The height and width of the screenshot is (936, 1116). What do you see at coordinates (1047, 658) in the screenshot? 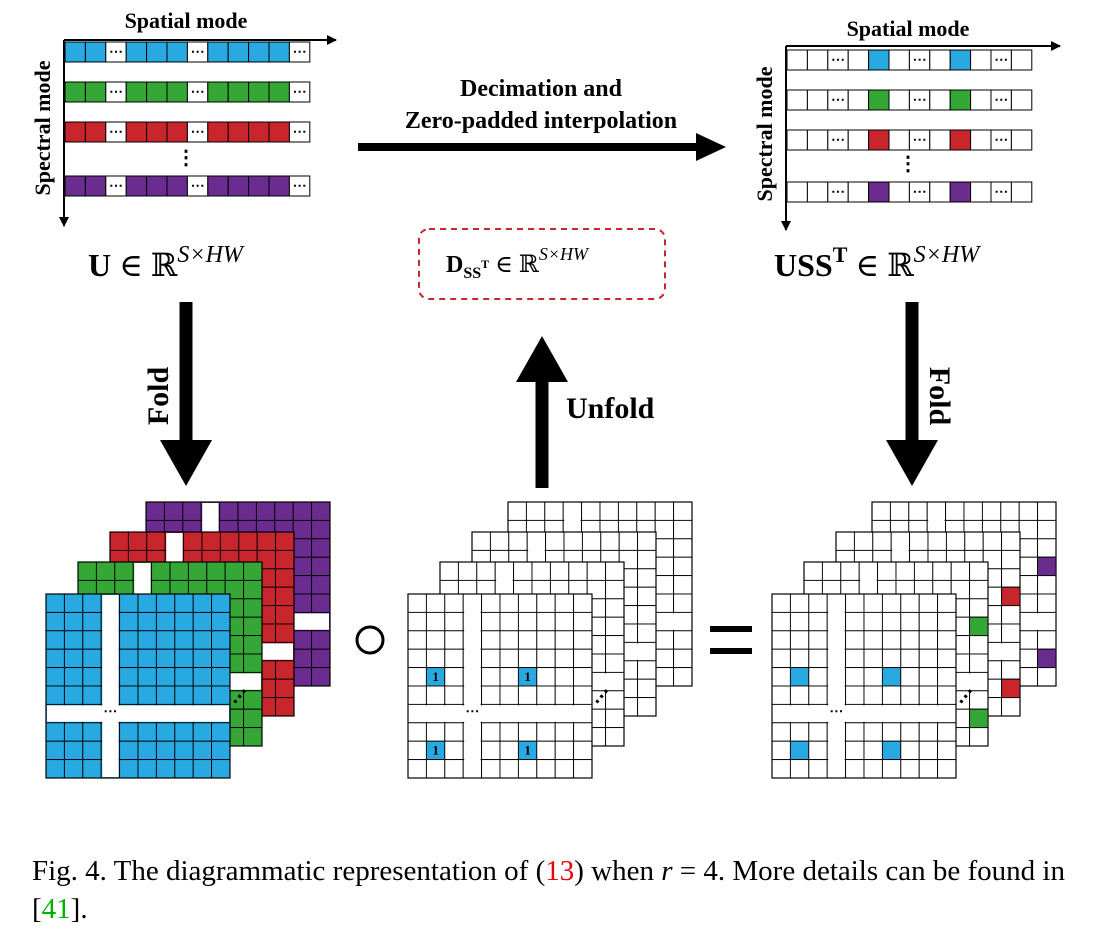
I see `tensor-colored-cell` at bounding box center [1047, 658].